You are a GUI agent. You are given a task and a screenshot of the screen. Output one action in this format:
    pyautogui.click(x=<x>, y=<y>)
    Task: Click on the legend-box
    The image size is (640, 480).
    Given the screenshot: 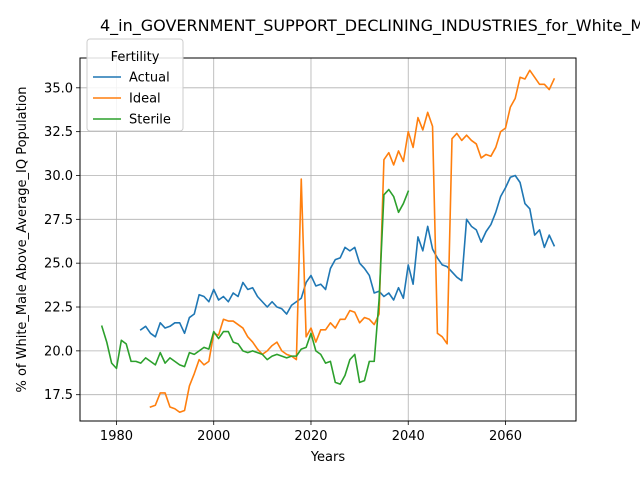 What is the action you would take?
    pyautogui.click(x=135, y=85)
    